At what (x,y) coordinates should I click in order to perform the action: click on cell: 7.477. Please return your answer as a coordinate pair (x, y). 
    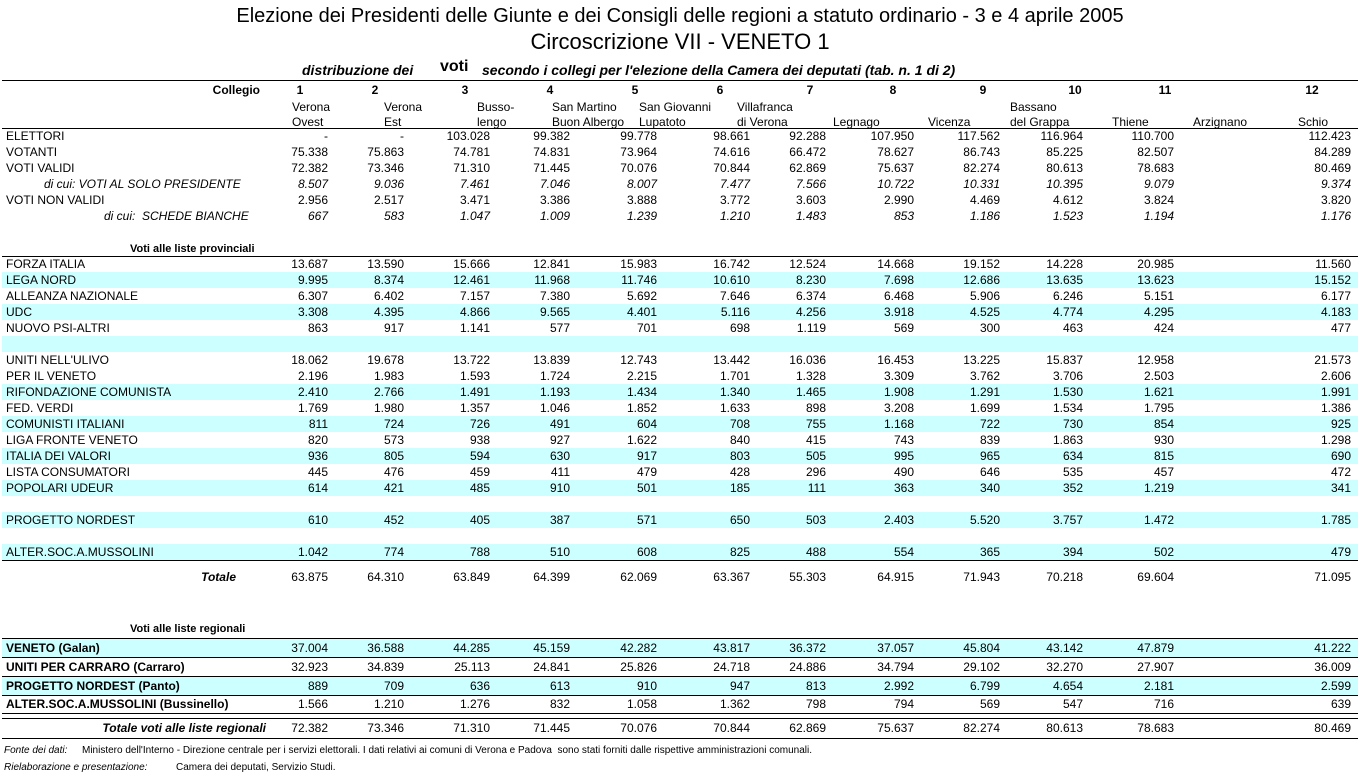
    Looking at the image, I should click on (734, 184).